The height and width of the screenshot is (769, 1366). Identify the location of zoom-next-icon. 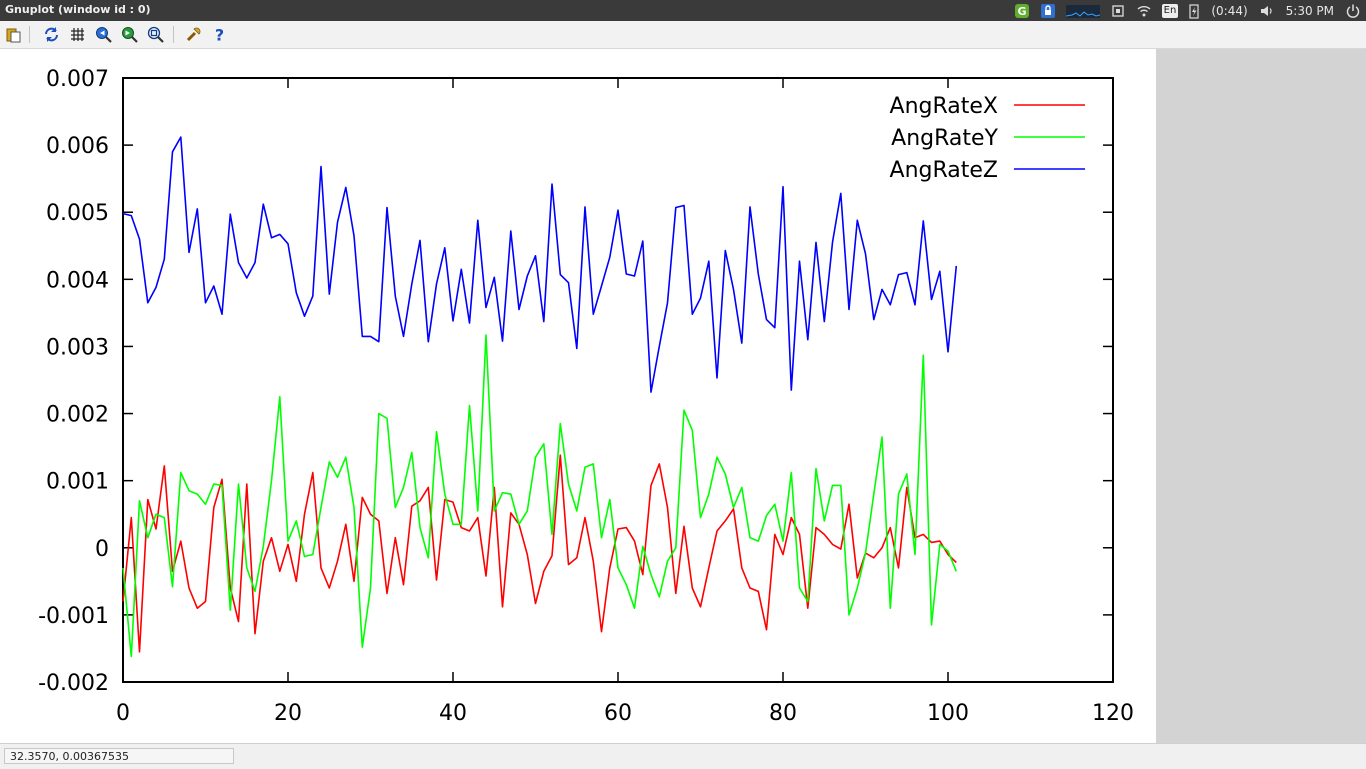
(129, 34).